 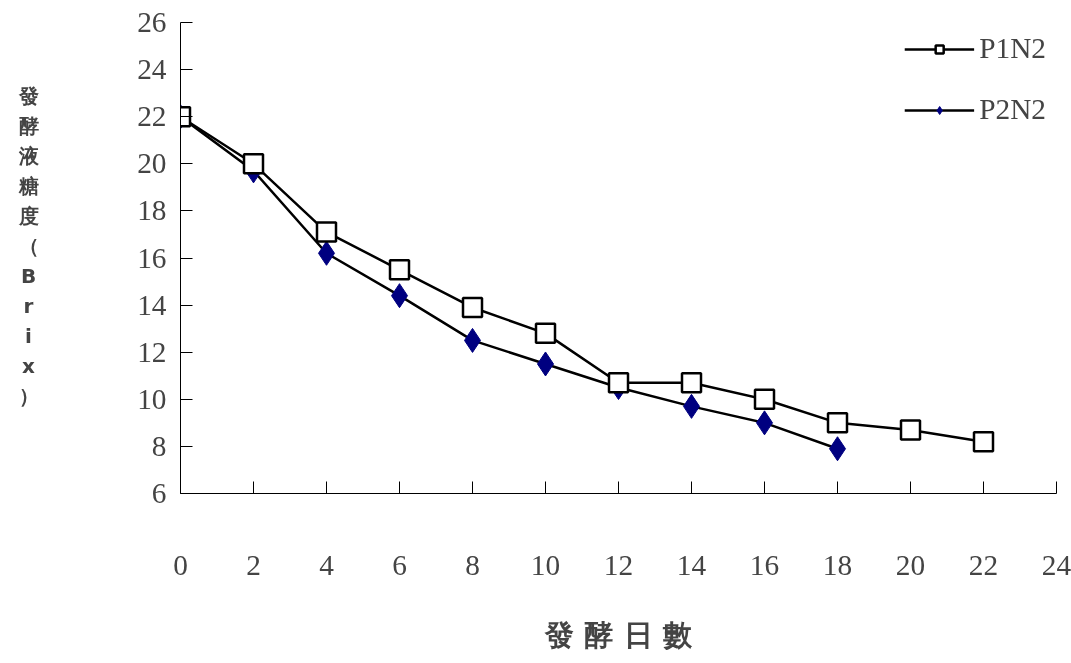 I want to click on x-tick-label: 24, so click(x=1056, y=564).